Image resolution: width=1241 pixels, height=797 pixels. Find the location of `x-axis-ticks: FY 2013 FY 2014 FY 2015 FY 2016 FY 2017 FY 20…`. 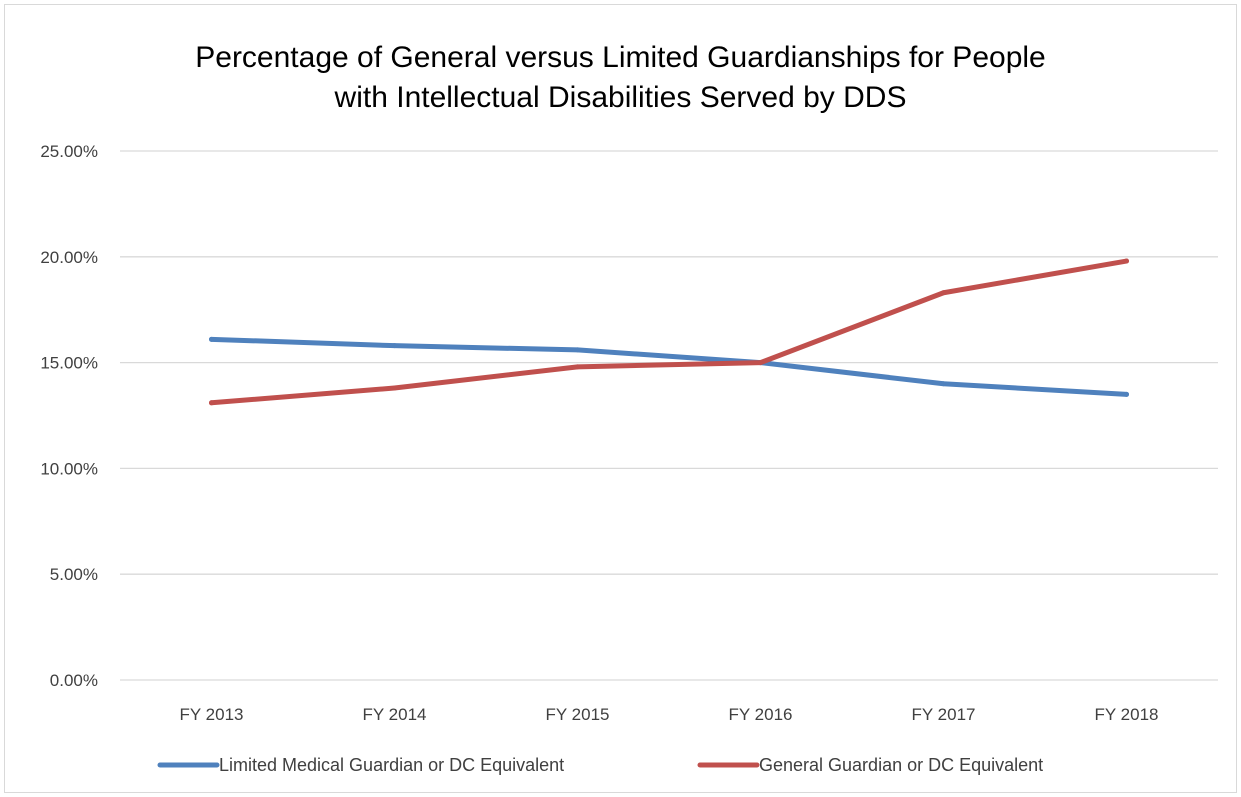

x-axis-ticks: FY 2013 FY 2014 FY 2015 FY 2016 FY 2017 FY 20… is located at coordinates (669, 714).